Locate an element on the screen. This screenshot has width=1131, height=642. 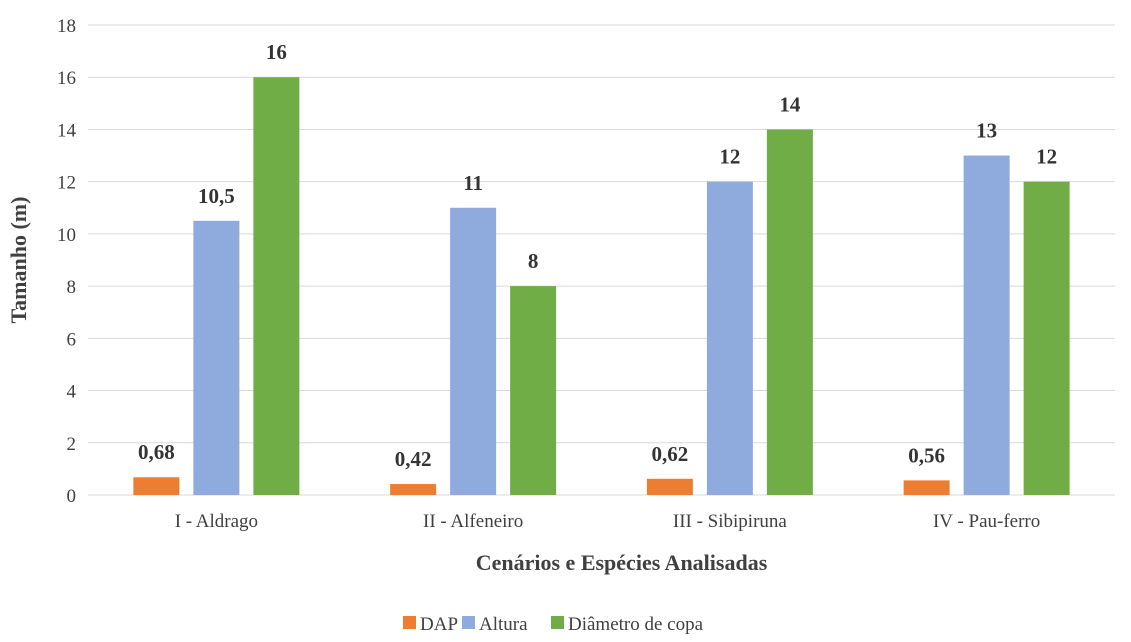
y-tick-label: 6 is located at coordinates (72, 339).